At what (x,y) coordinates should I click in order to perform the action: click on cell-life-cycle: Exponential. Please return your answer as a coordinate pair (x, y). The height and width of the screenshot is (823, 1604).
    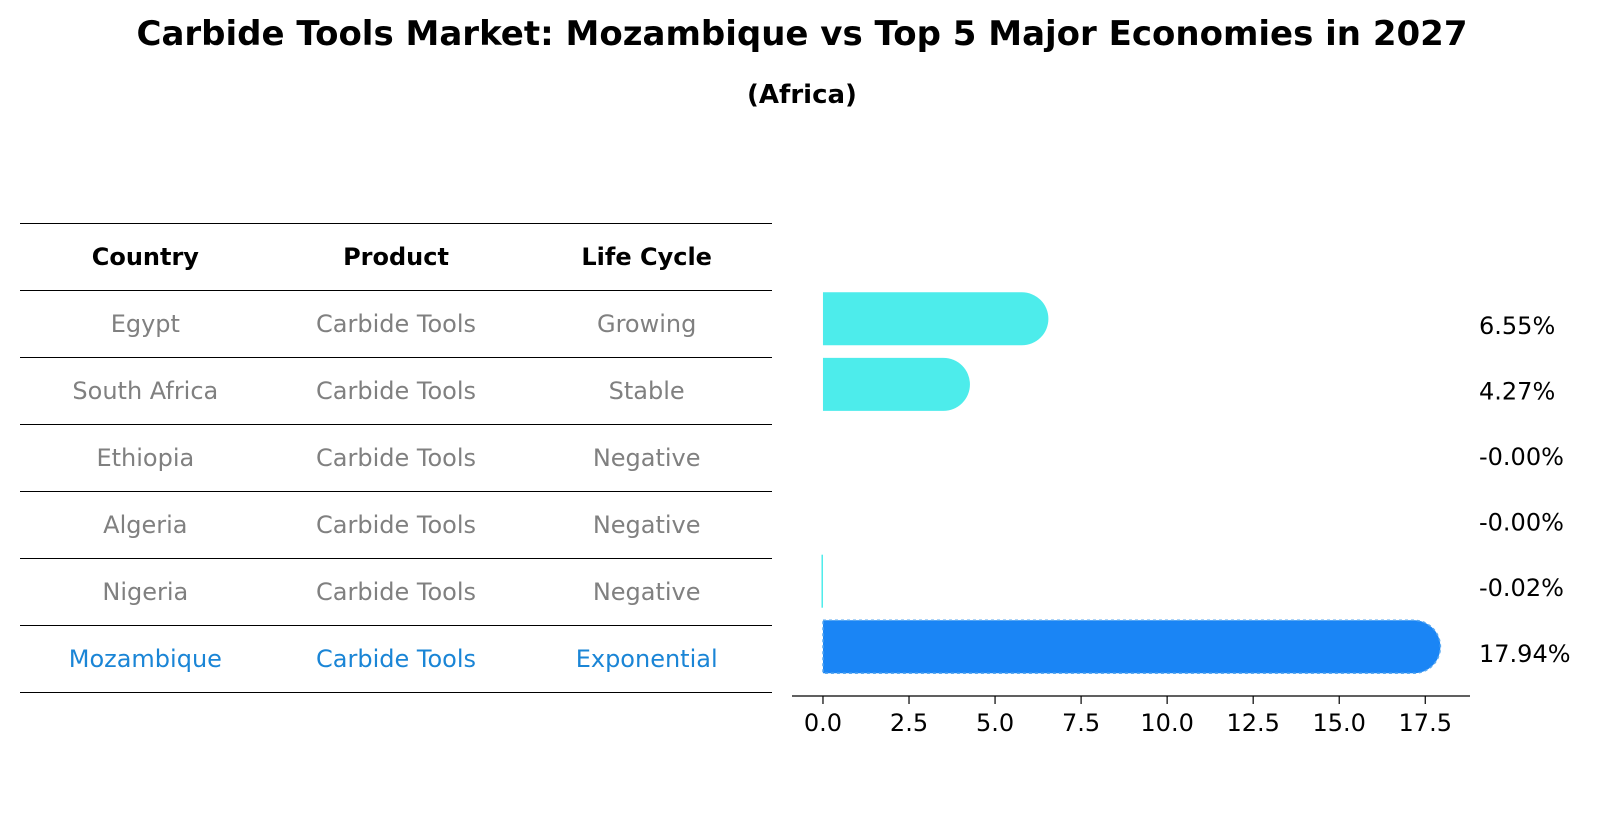
    Looking at the image, I should click on (646, 659).